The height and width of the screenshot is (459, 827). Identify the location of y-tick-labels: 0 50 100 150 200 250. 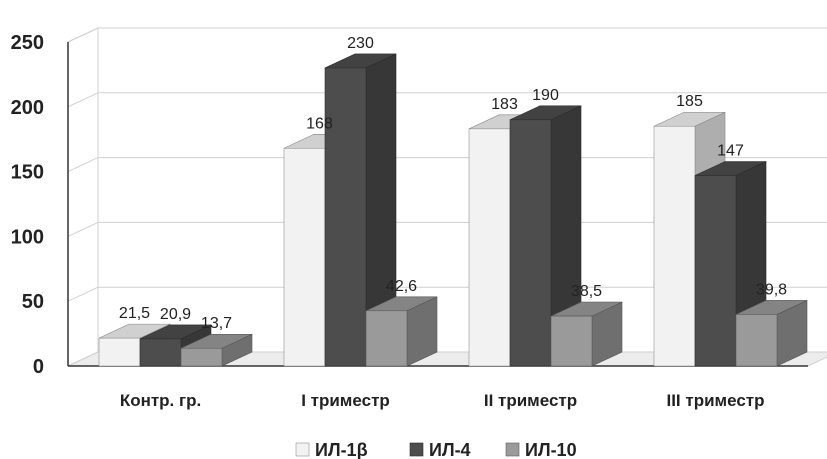
(27, 205).